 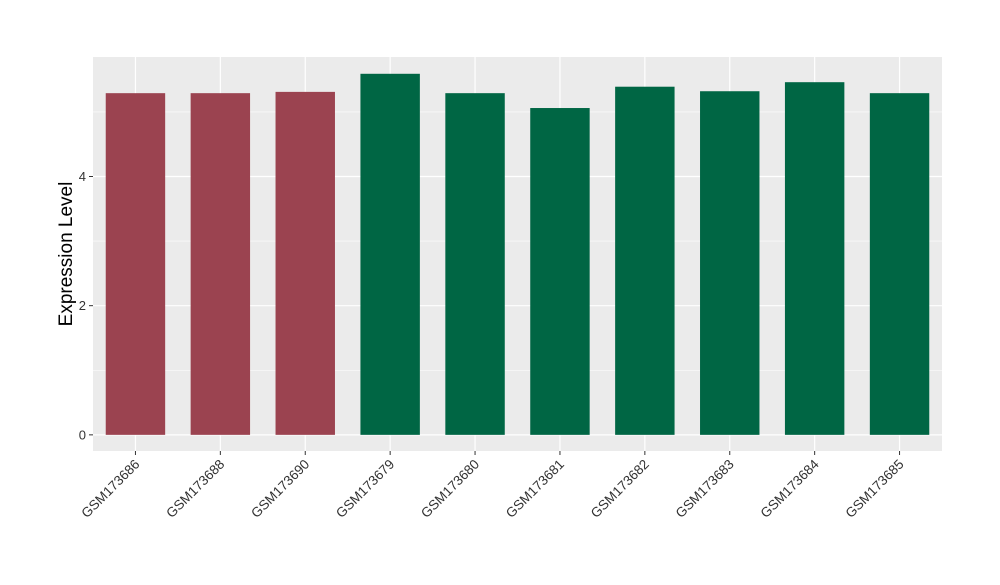 I want to click on bar-GSM173681, so click(x=560, y=271).